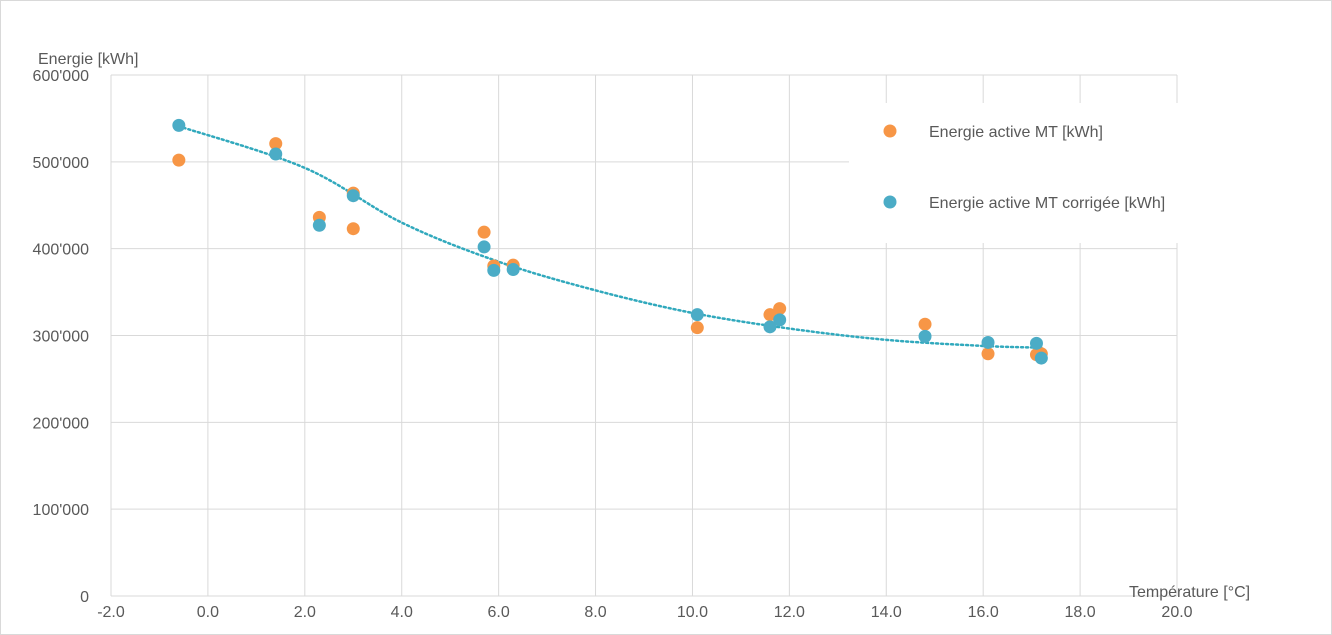 The image size is (1332, 635). I want to click on x-tick-label: 6.0, so click(499, 612).